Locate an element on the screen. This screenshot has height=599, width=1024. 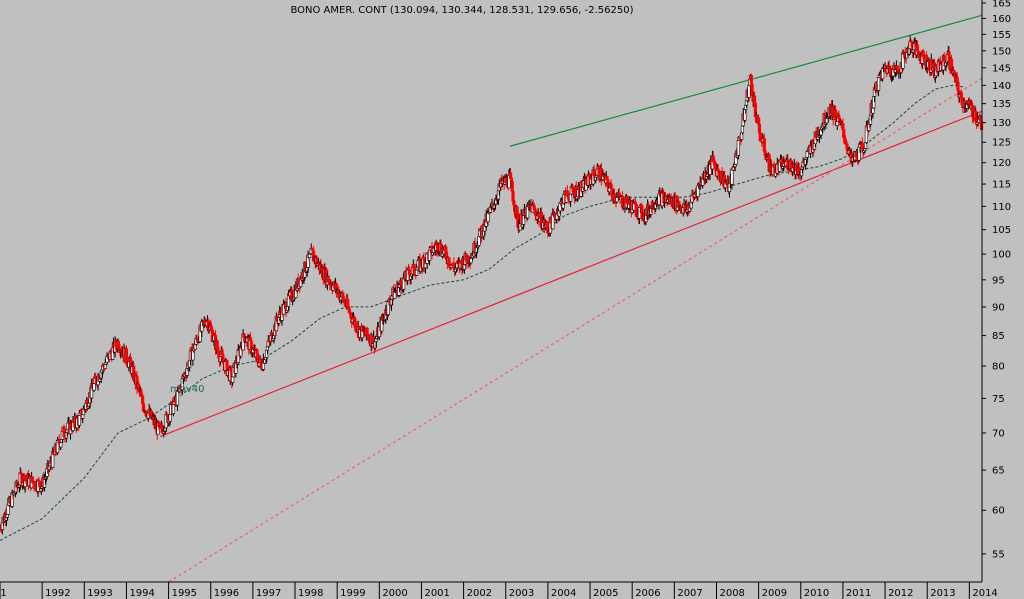
y-tick-label: 75 is located at coordinates (998, 399).